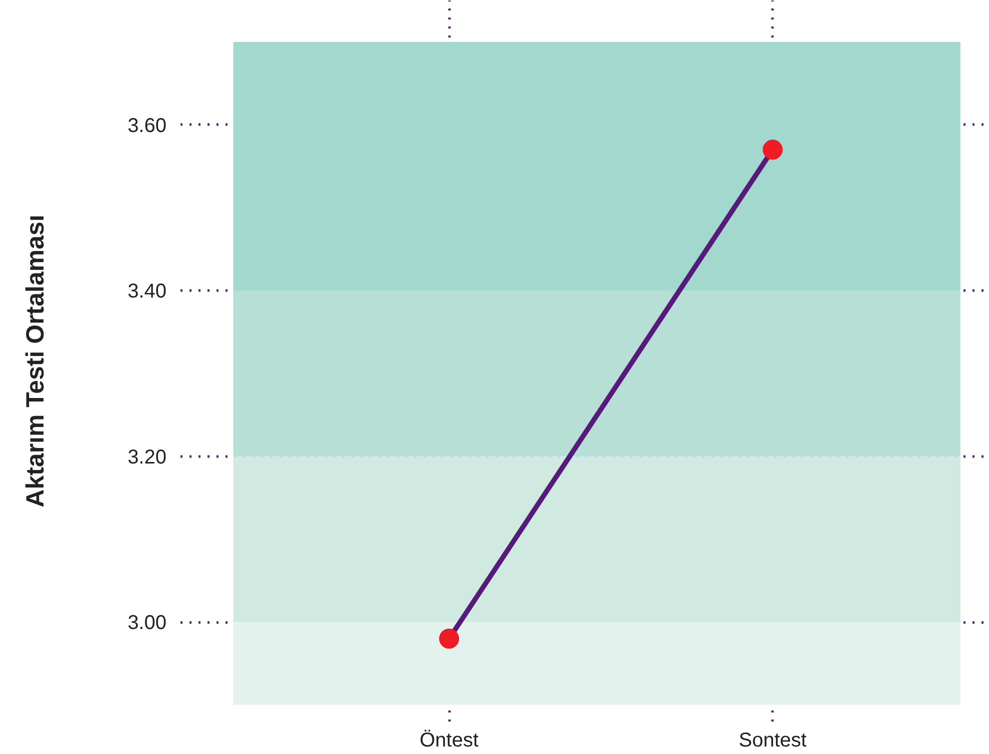 The width and height of the screenshot is (989, 754). What do you see at coordinates (147, 457) in the screenshot?
I see `y-tick-label: 3.20` at bounding box center [147, 457].